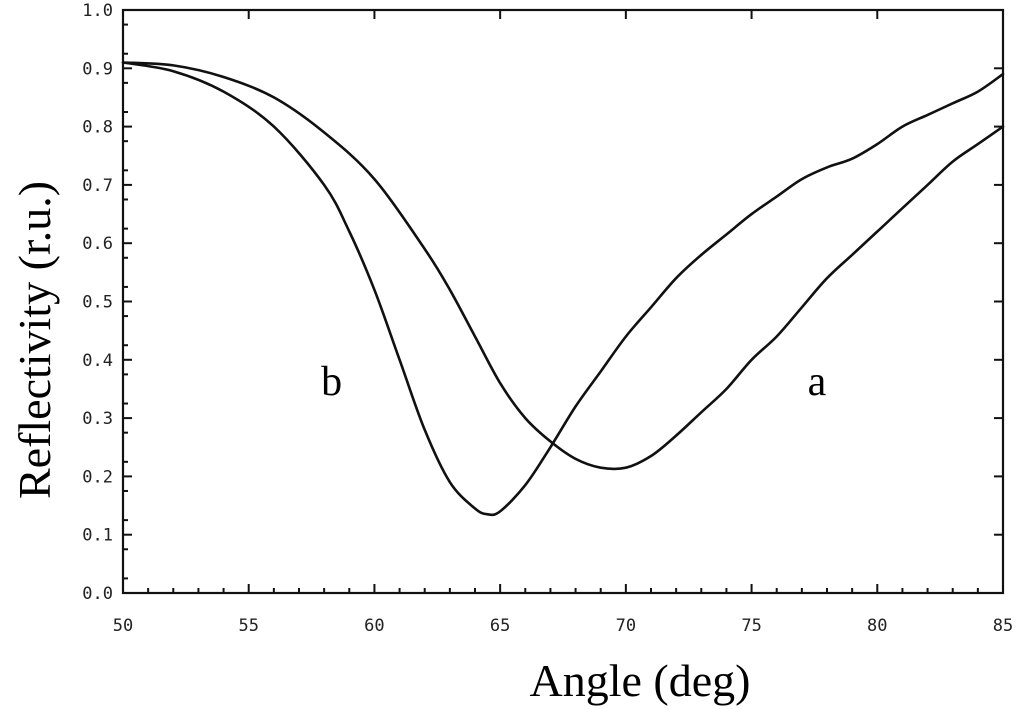 The image size is (1024, 709). I want to click on x-tick-label: 55, so click(248, 626).